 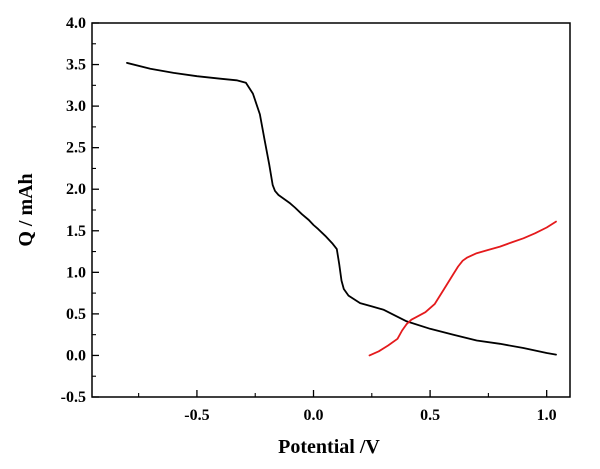 I want to click on x-tick-label: 1.0, so click(x=547, y=415).